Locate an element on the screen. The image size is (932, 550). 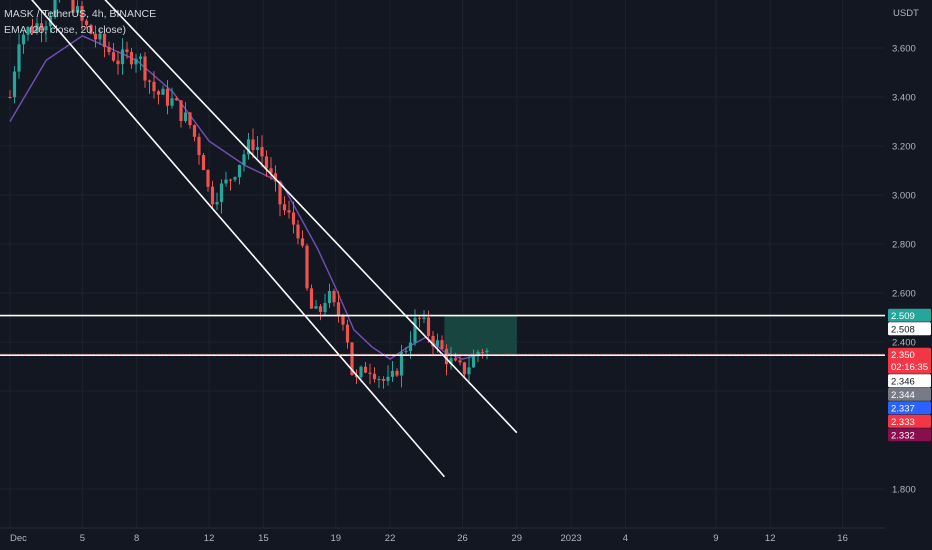
currency-label: USDT is located at coordinates (906, 13).